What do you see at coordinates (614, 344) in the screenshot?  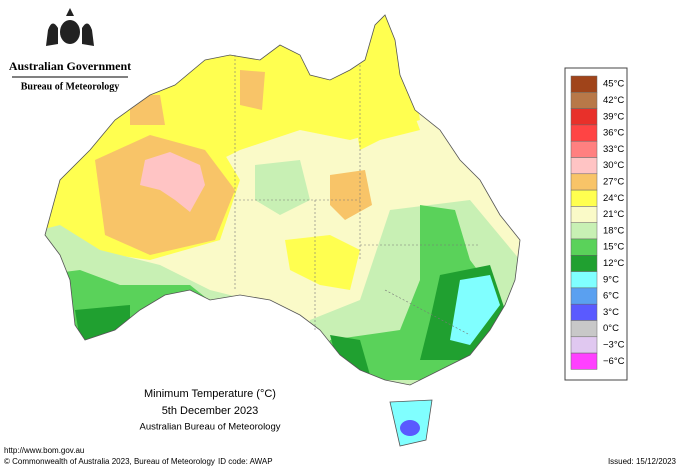 I see `legend-label: −3°C` at bounding box center [614, 344].